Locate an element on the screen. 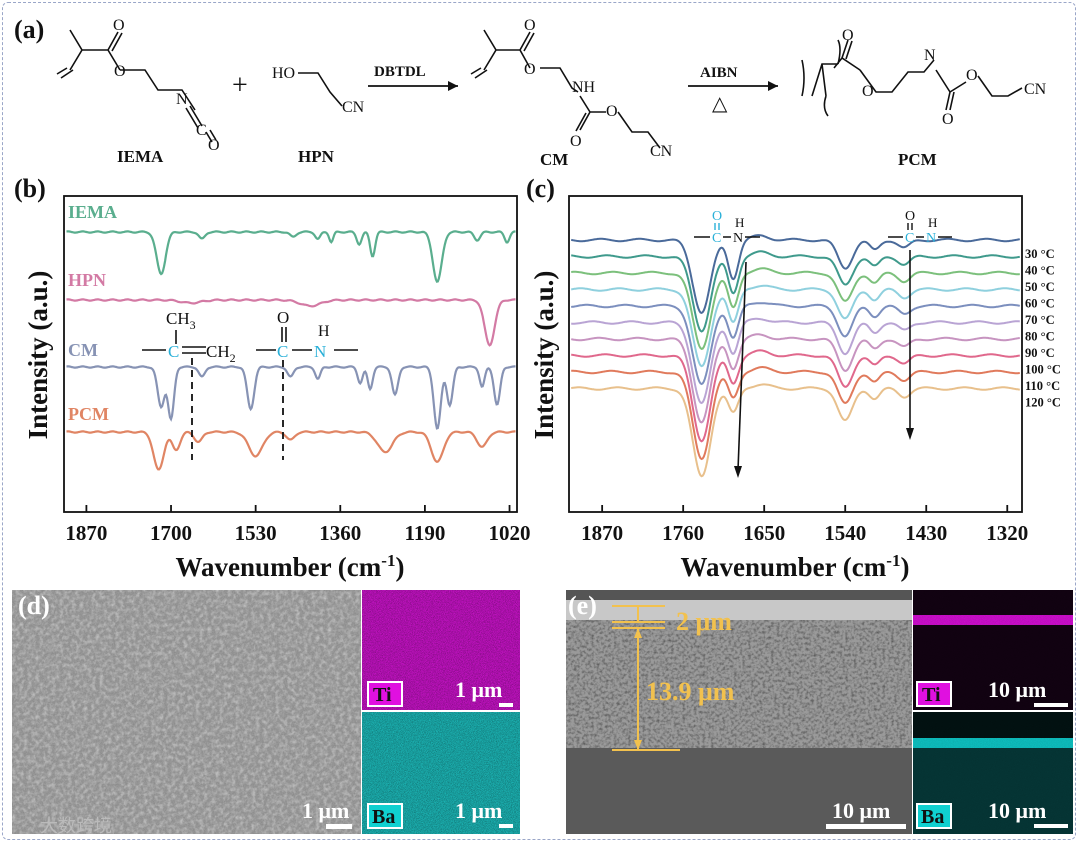 Image resolution: width=1080 pixels, height=844 pixels. ti-e-label: Ti is located at coordinates (931, 695).